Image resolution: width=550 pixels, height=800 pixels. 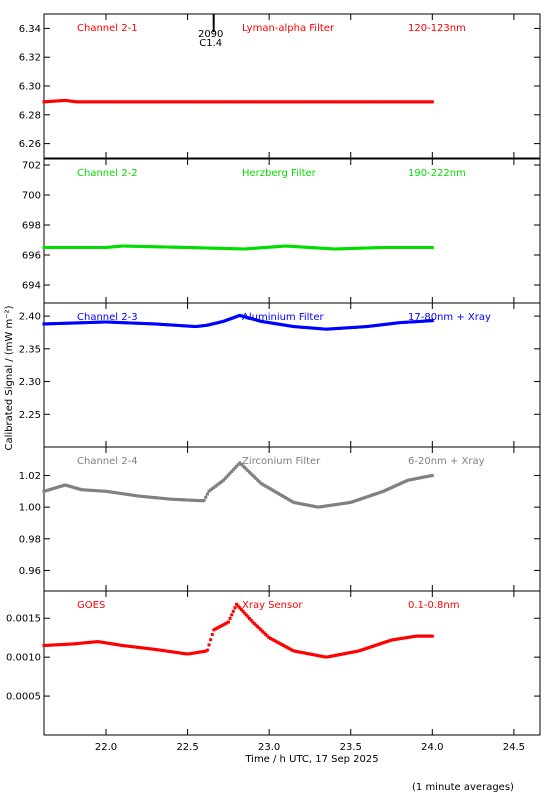 What do you see at coordinates (23, 658) in the screenshot?
I see `y-tick-label: 0.0010` at bounding box center [23, 658].